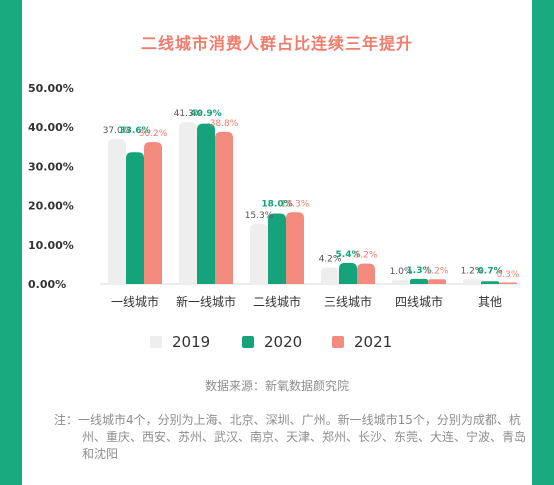 This screenshot has height=485, width=554. Describe the element at coordinates (156, 342) in the screenshot. I see `legend-swatch-2019` at that location.